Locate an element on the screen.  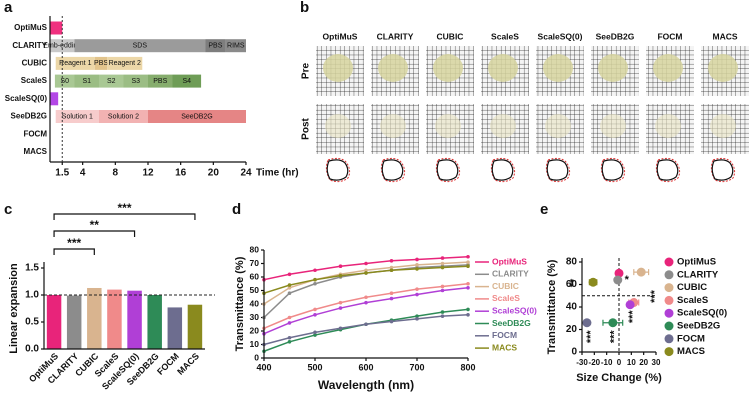
segment-label: Reagent 2 is located at coordinates (125, 63).